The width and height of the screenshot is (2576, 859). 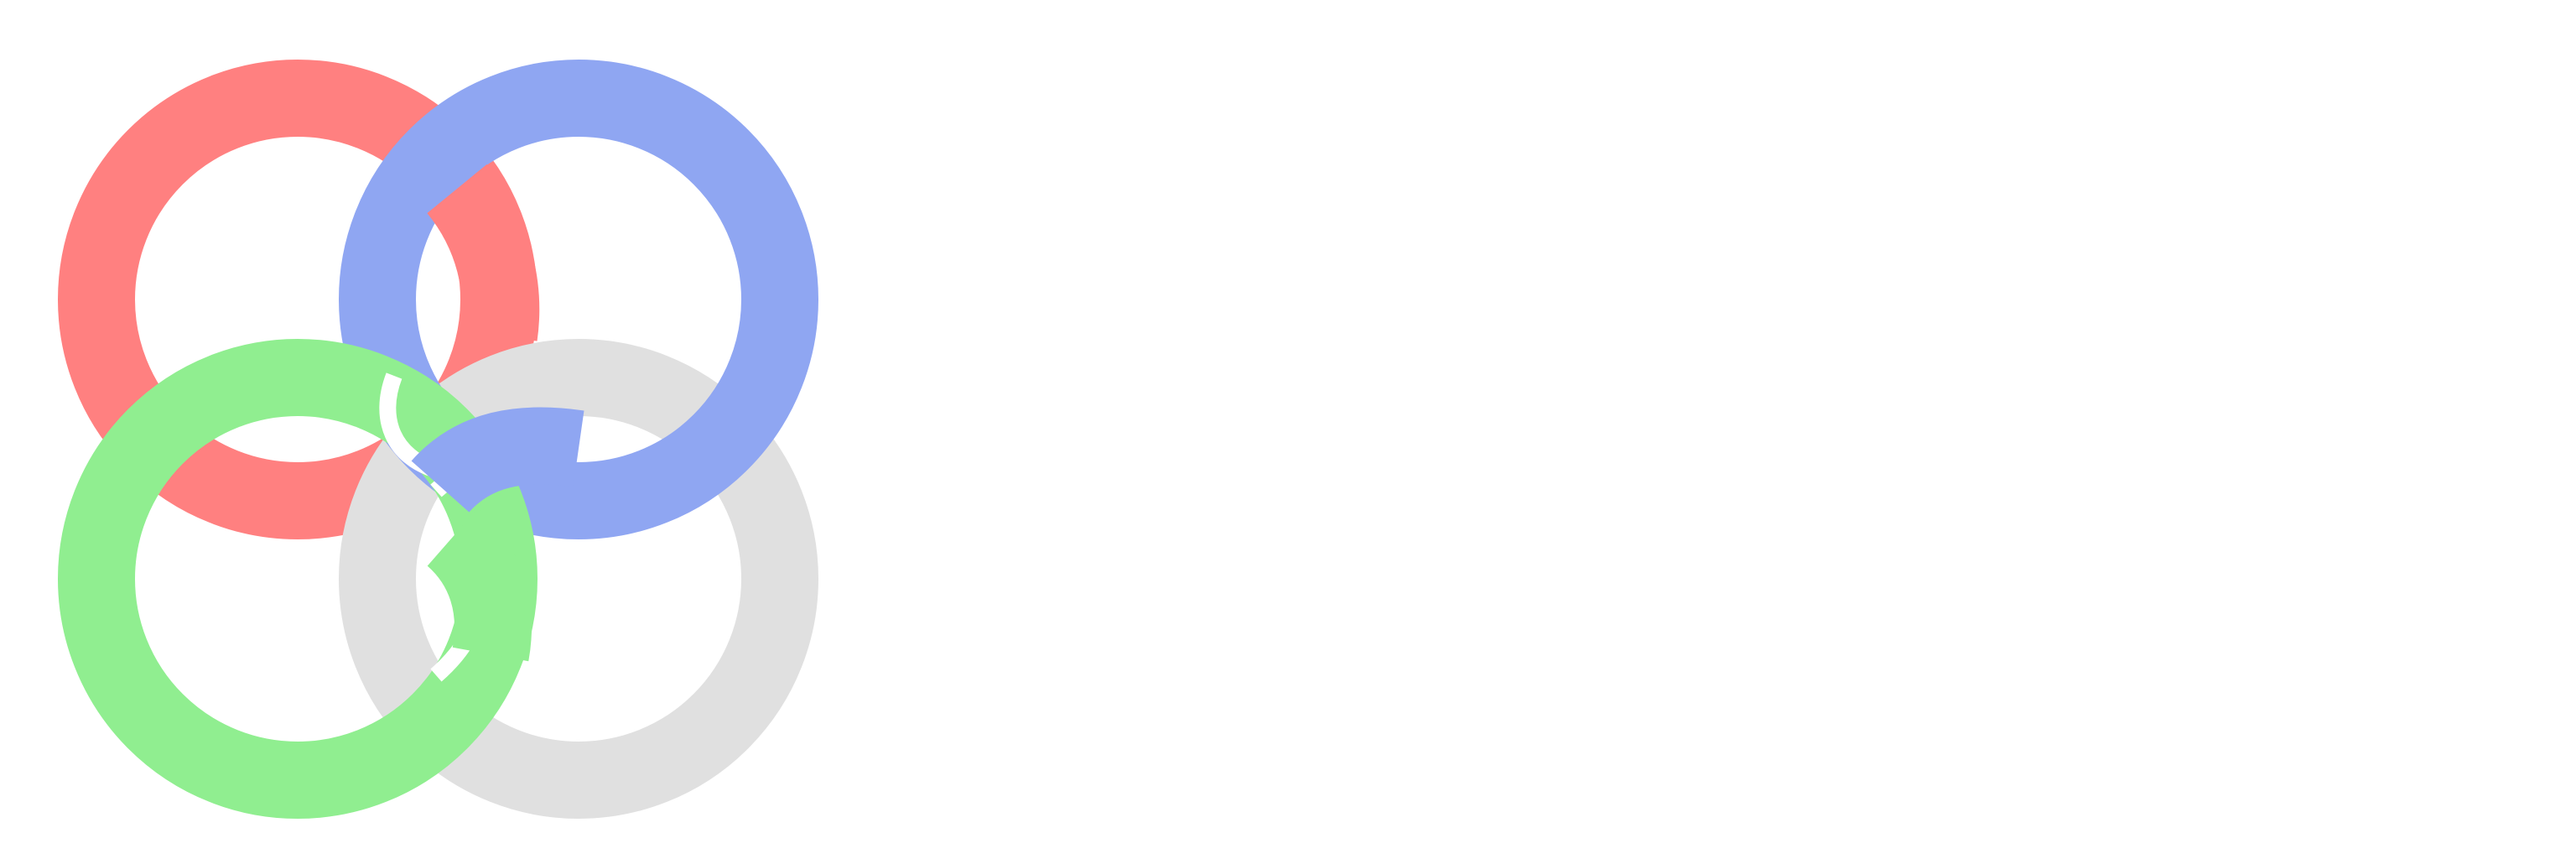 I want to click on red-overlap-fragment, so click(x=483, y=252).